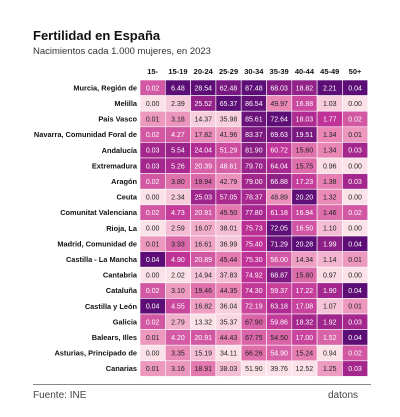 Image resolution: width=400 pixels, height=417 pixels. What do you see at coordinates (178, 338) in the screenshot?
I see `cell-value: 4.20` at bounding box center [178, 338].